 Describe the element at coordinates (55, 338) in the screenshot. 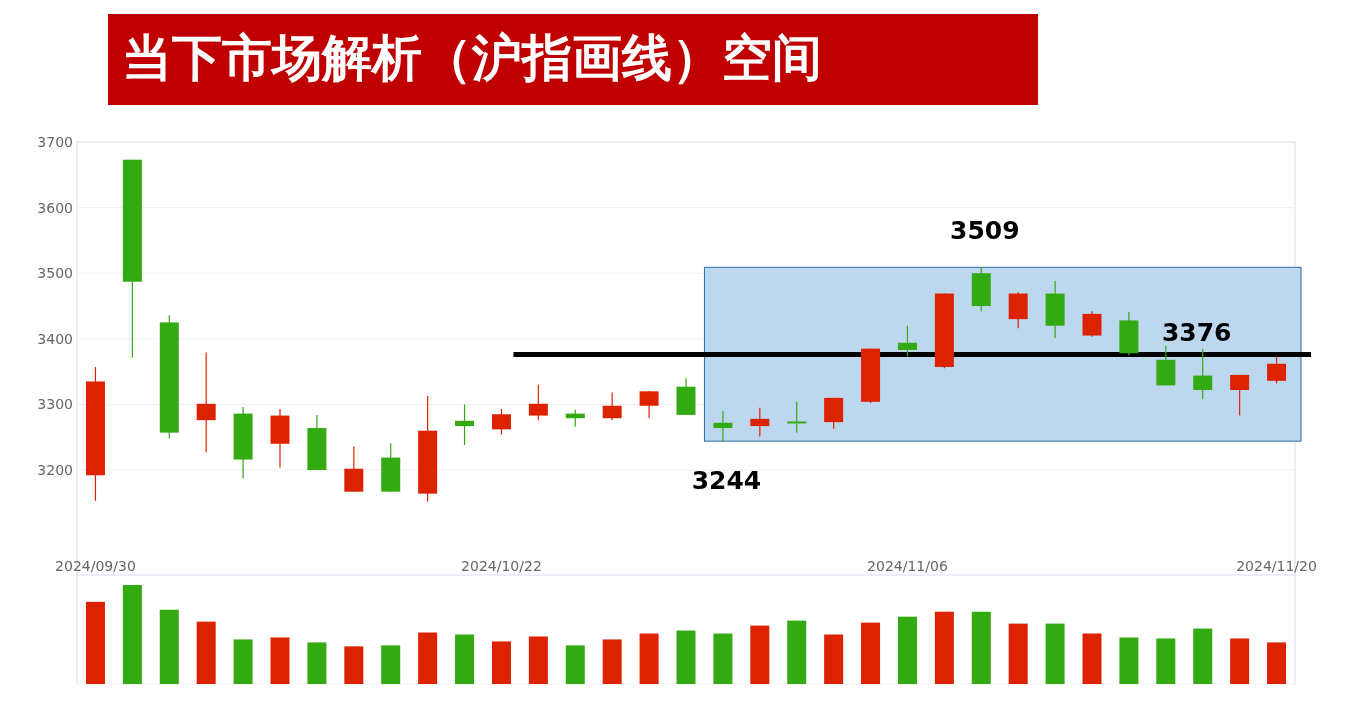

I see `y-tick-label: 3400` at that location.